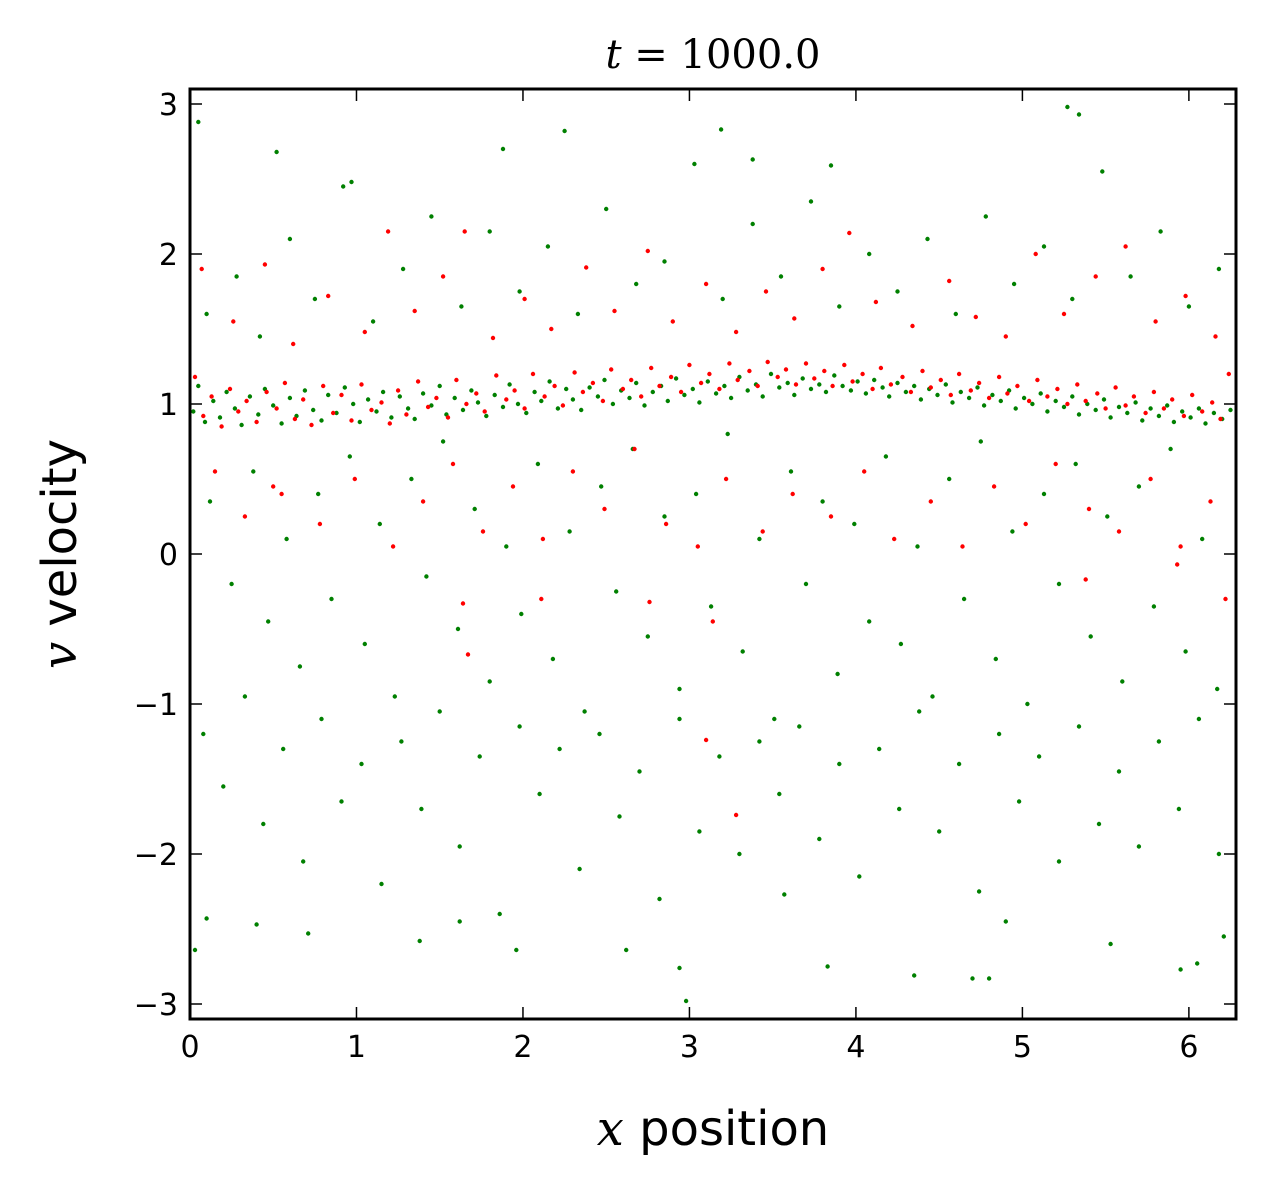 This screenshot has height=1189, width=1266. I want to click on y-tick-label: 2, so click(168, 255).